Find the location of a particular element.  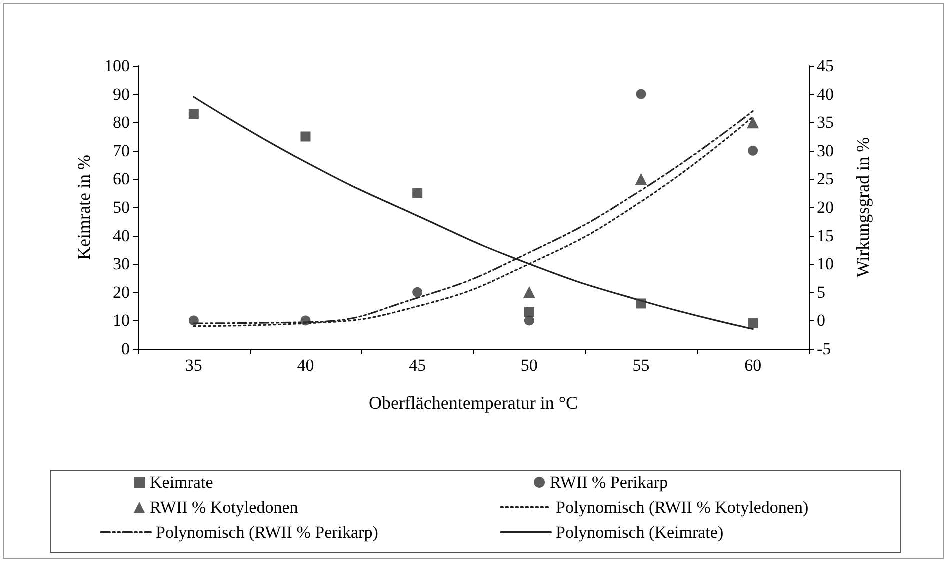

legend-label: Polynomisch (RWII % Perikarp) is located at coordinates (267, 532).